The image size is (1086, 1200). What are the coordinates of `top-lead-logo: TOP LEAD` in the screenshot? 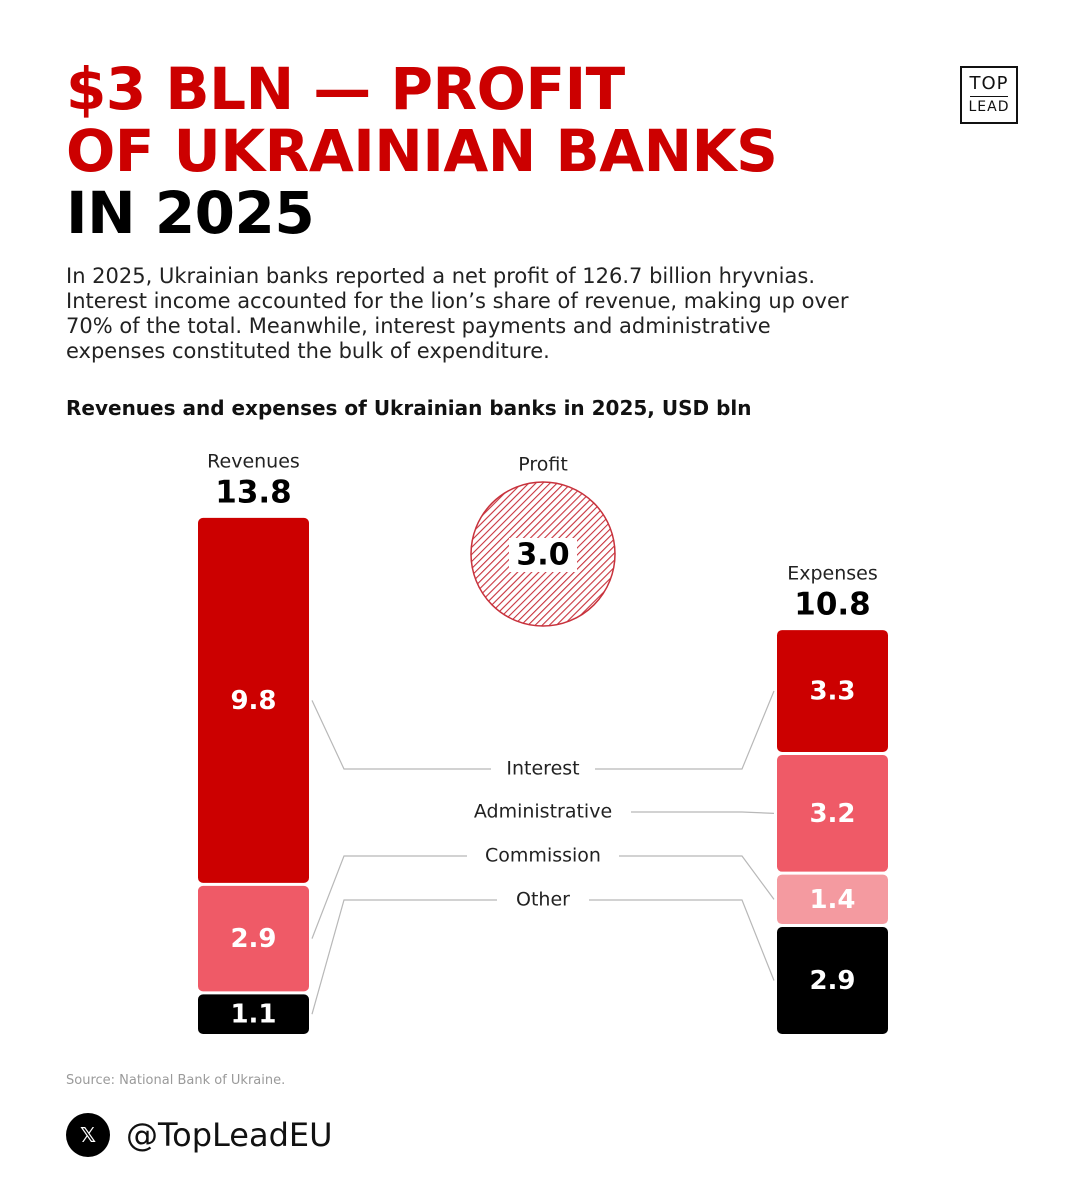 It's located at (989, 95).